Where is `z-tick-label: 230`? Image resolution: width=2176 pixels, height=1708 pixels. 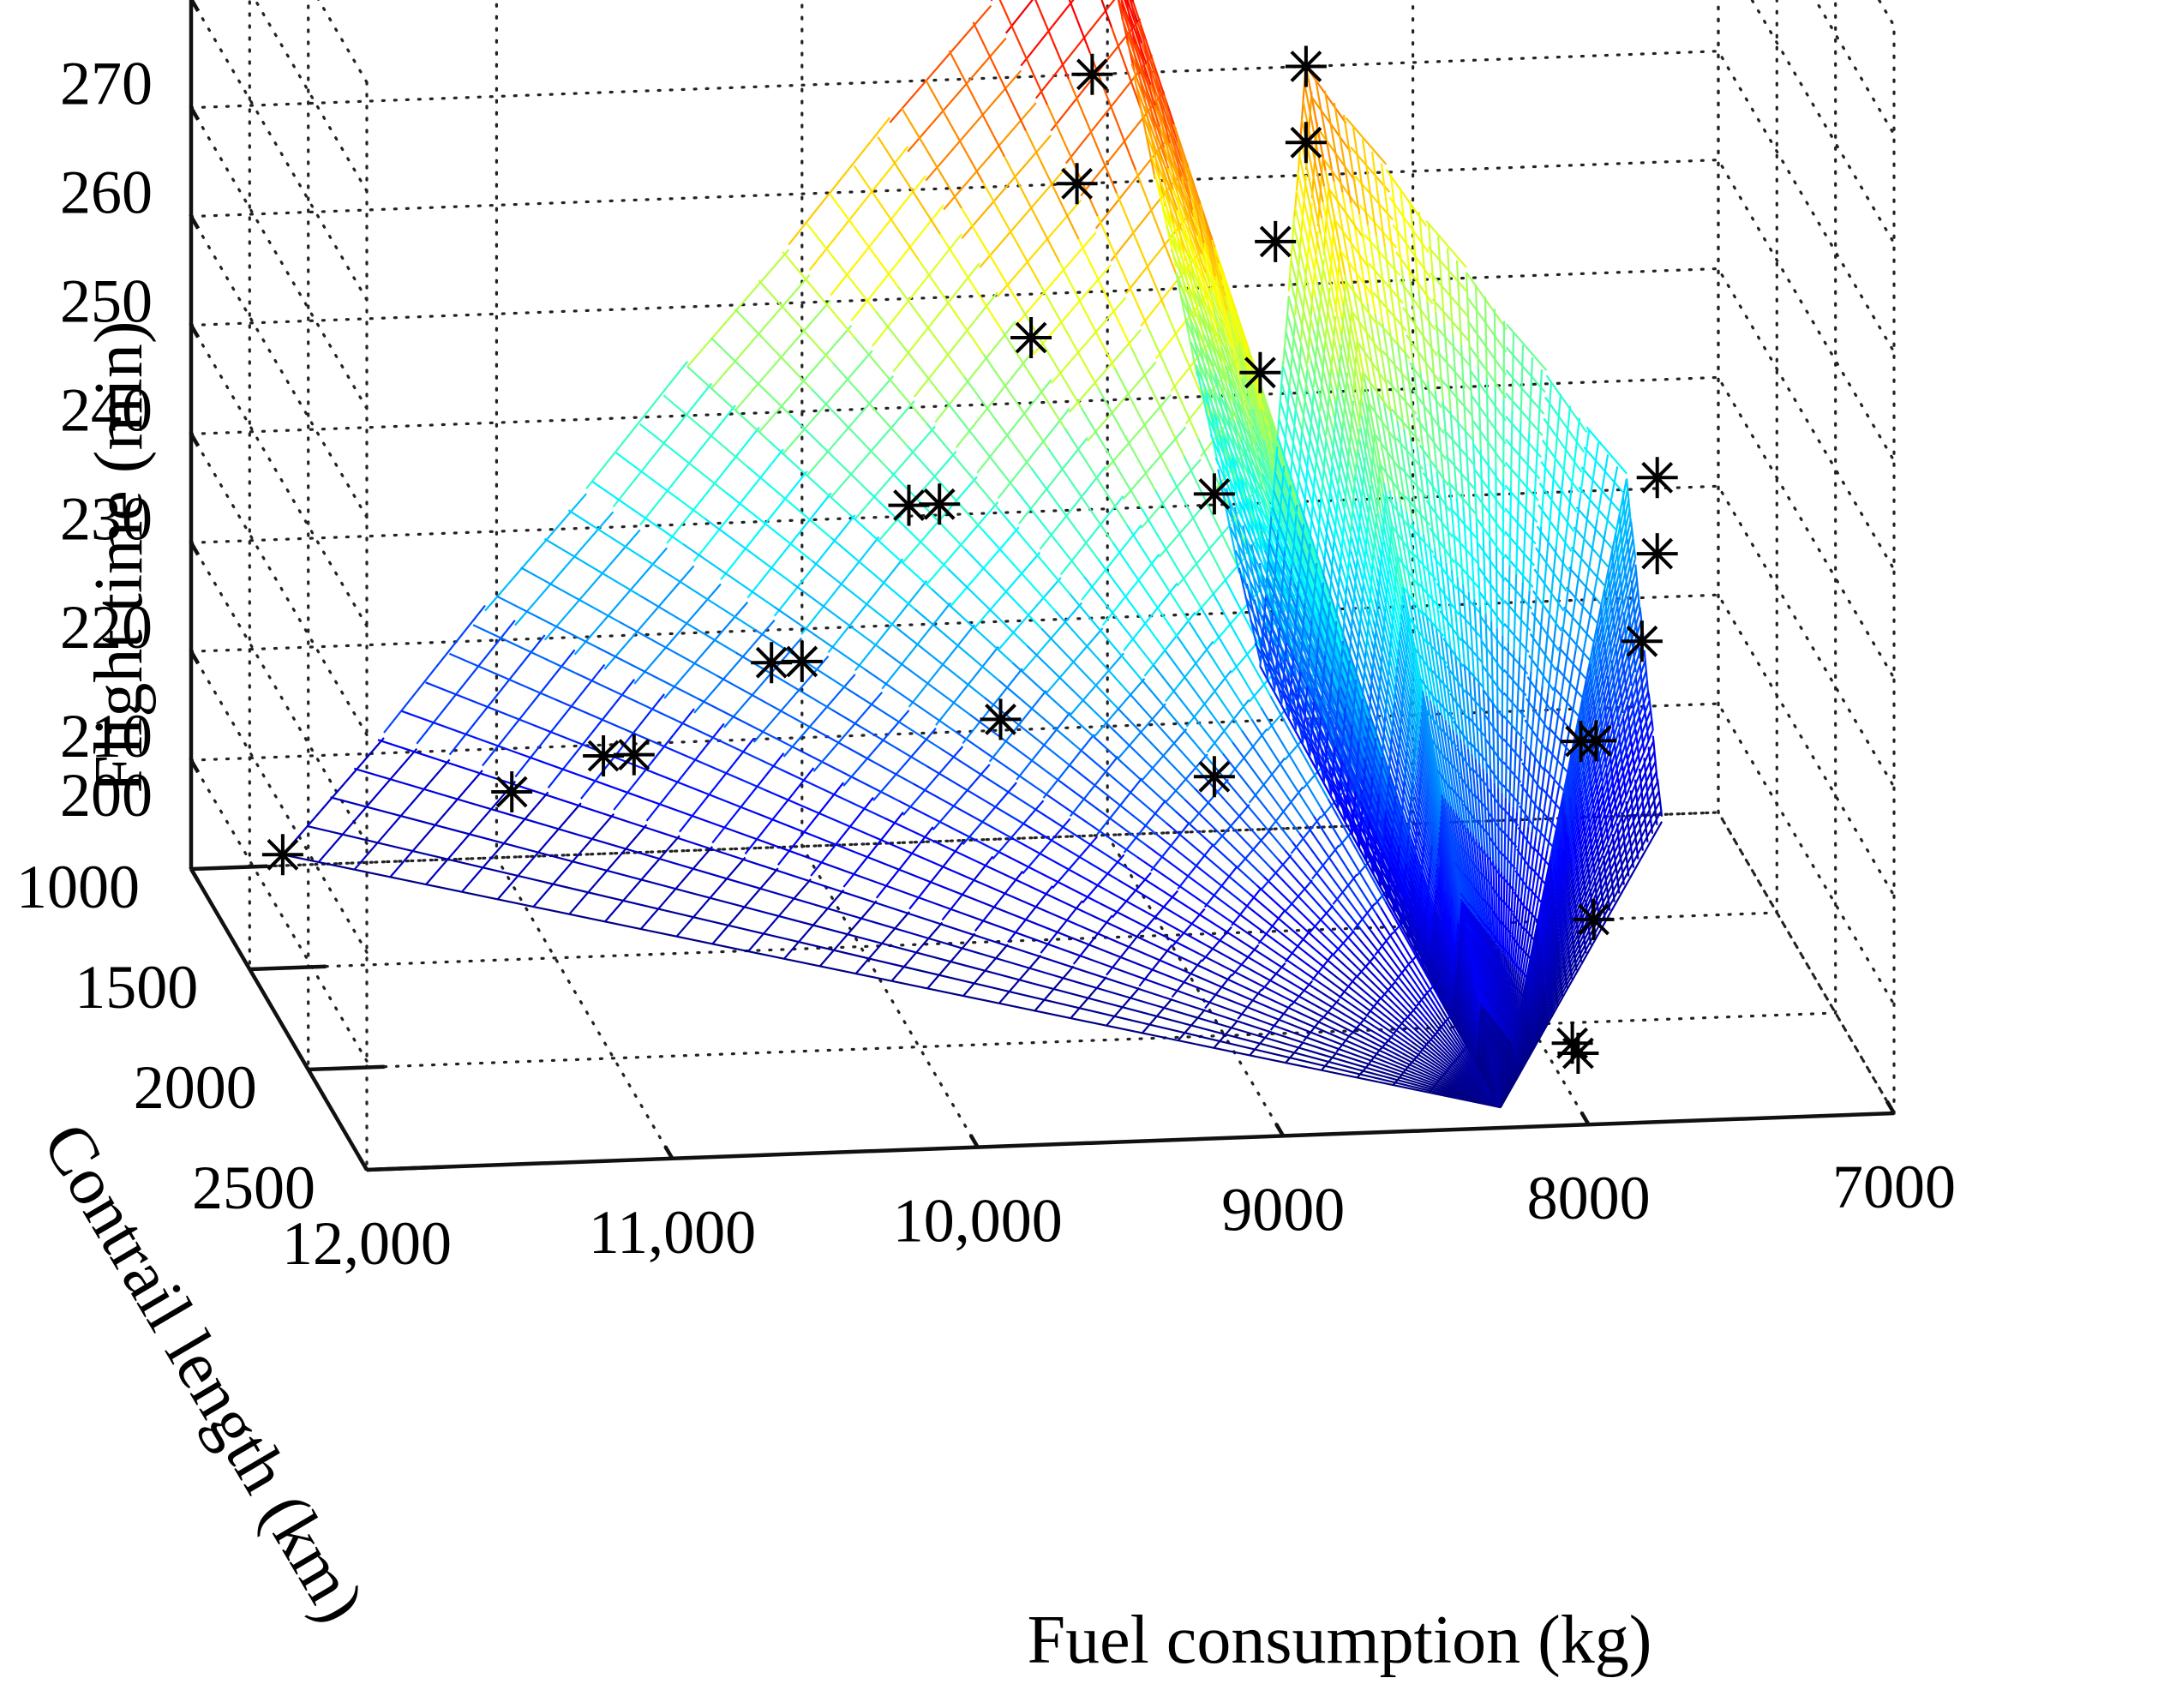
z-tick-label: 230 is located at coordinates (106, 518).